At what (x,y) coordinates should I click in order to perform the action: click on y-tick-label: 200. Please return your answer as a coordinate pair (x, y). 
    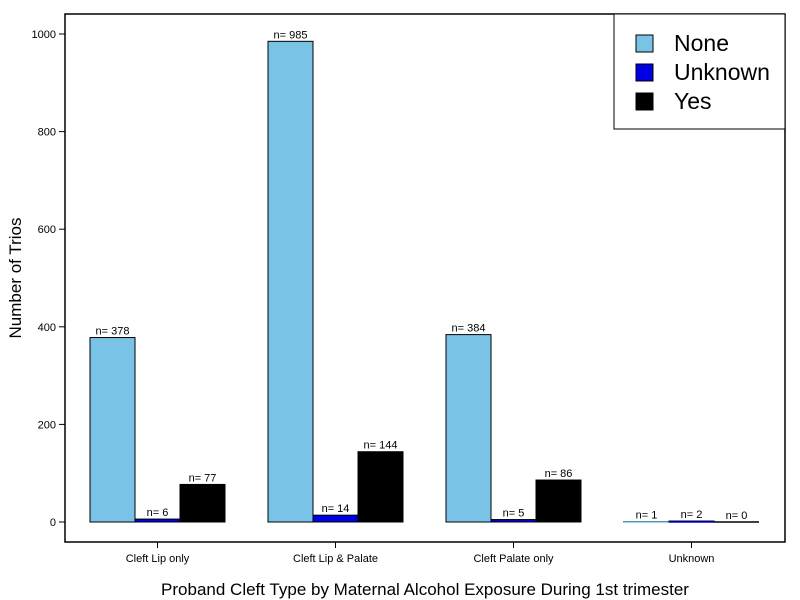
    Looking at the image, I should click on (47, 425).